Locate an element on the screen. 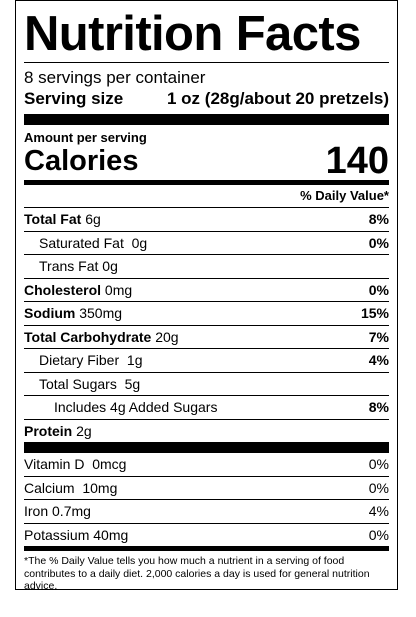 The image size is (416, 617). vitamin-row-iron: Iron 0.7mg 4% is located at coordinates (206, 511).